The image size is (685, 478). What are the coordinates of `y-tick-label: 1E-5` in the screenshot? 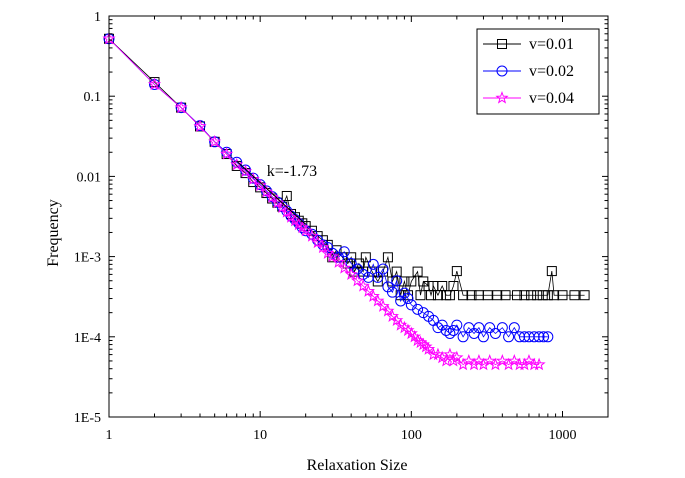 It's located at (87, 418).